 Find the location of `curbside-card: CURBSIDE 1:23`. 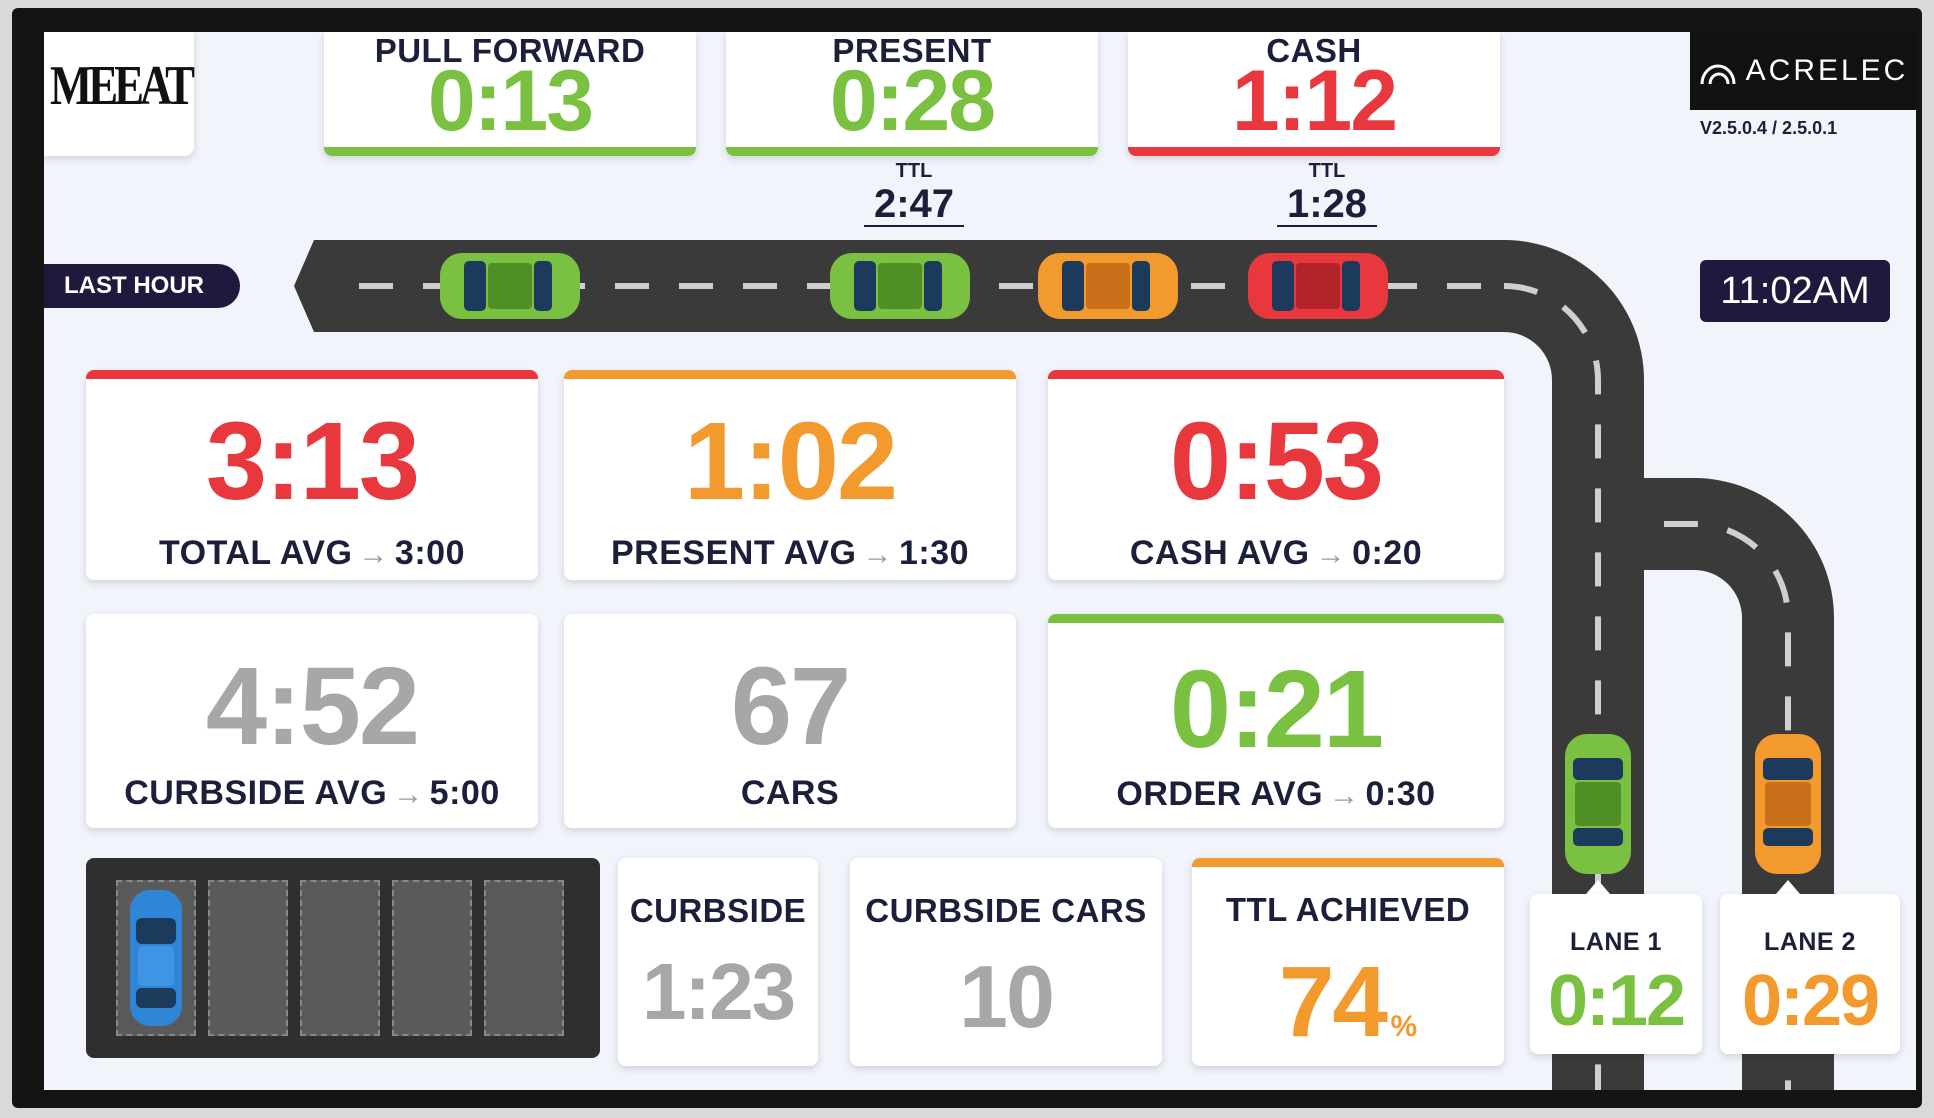

curbside-card: CURBSIDE 1:23 is located at coordinates (718, 962).